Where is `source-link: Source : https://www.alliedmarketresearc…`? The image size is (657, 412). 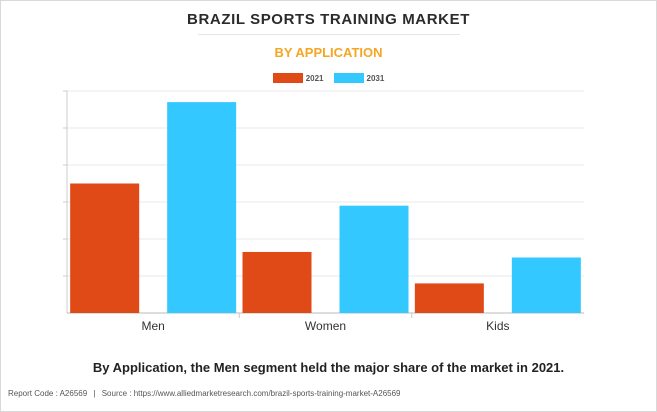 source-link: Source : https://www.alliedmarketresearc… is located at coordinates (251, 393).